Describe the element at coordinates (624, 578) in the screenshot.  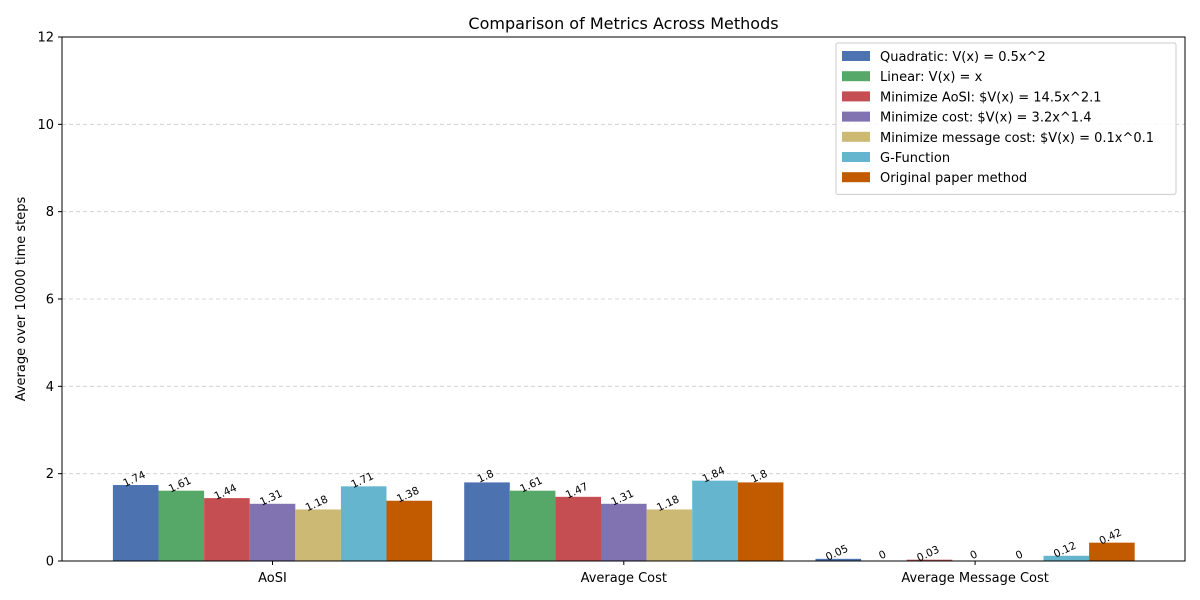
I see `x-tick-label: Average Cost` at that location.